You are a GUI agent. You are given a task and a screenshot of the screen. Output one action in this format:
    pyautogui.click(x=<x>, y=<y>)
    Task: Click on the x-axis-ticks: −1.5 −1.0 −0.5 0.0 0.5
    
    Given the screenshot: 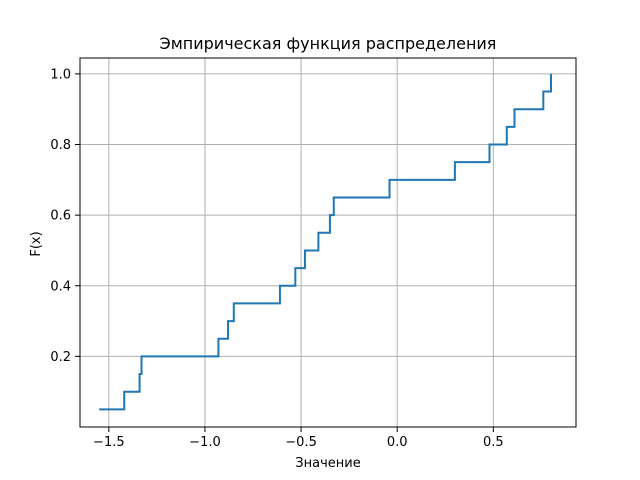 What is the action you would take?
    pyautogui.click(x=298, y=438)
    